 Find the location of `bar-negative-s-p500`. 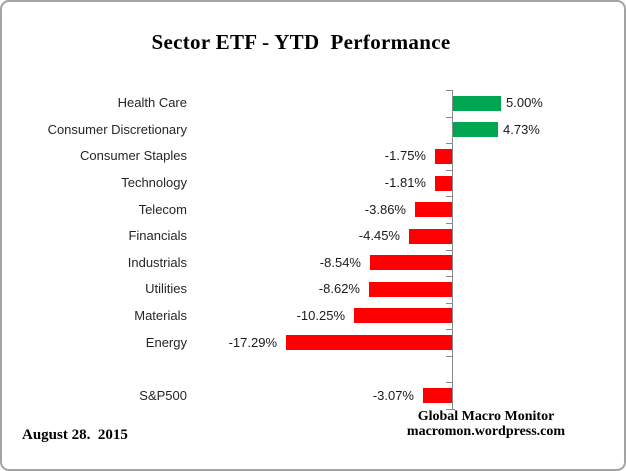

bar-negative-s-p500 is located at coordinates (437, 395).